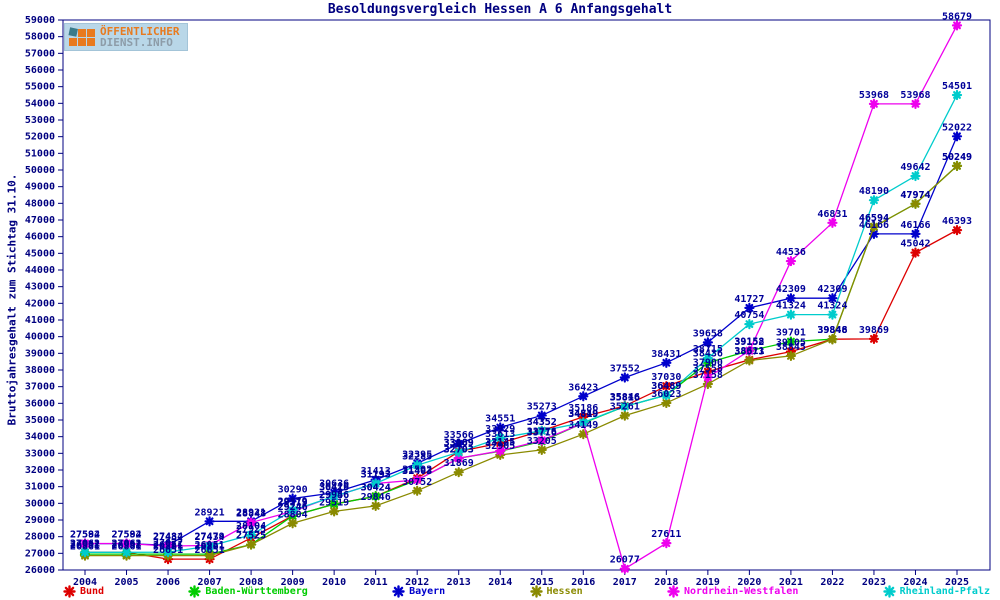 This screenshot has height=600, width=1000. I want to click on svg-text: 27525, so click(251, 536).